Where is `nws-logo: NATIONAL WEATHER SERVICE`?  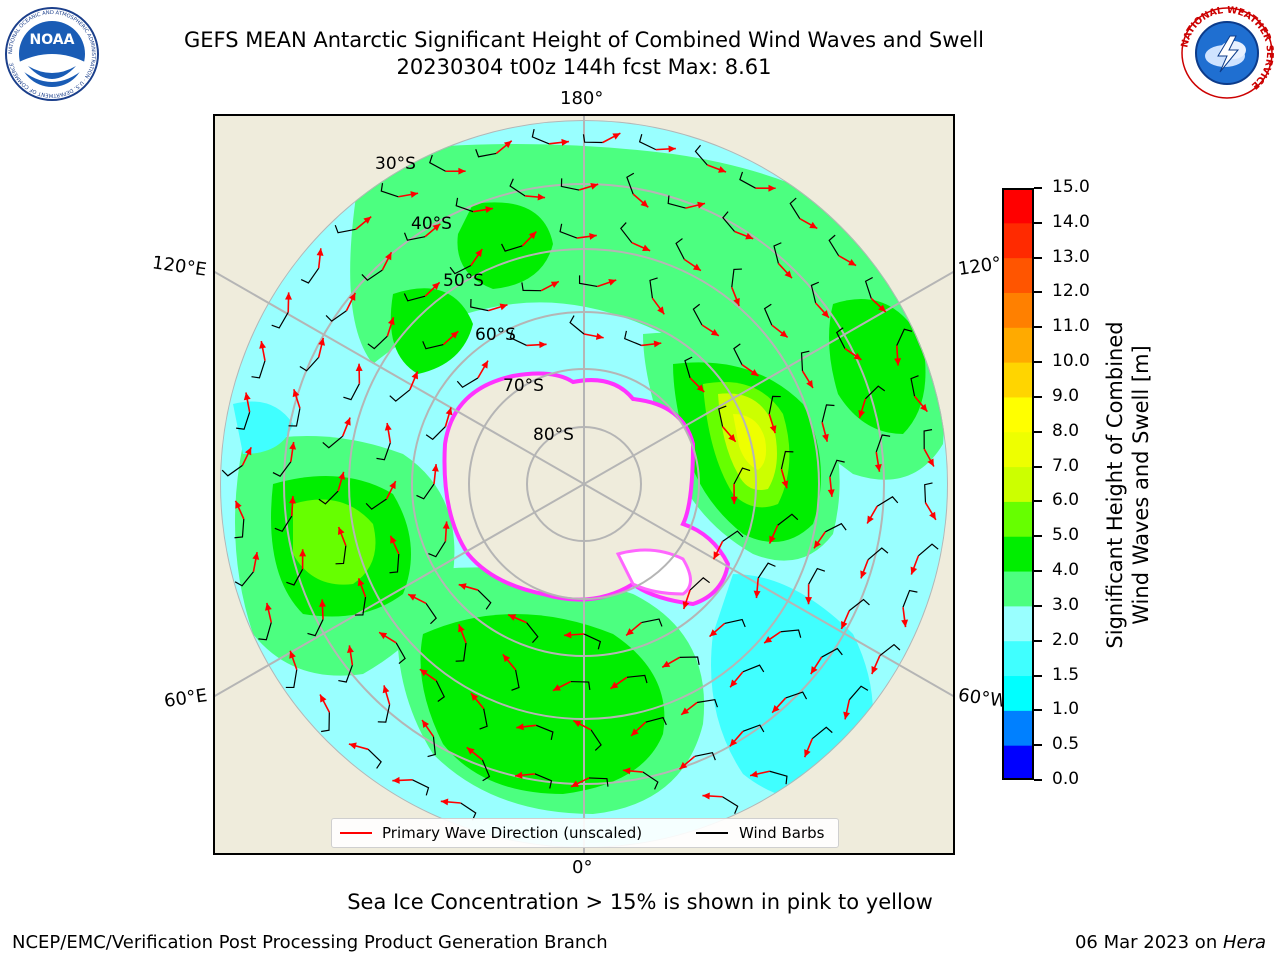 nws-logo: NATIONAL WEATHER SERVICE is located at coordinates (1227, 52).